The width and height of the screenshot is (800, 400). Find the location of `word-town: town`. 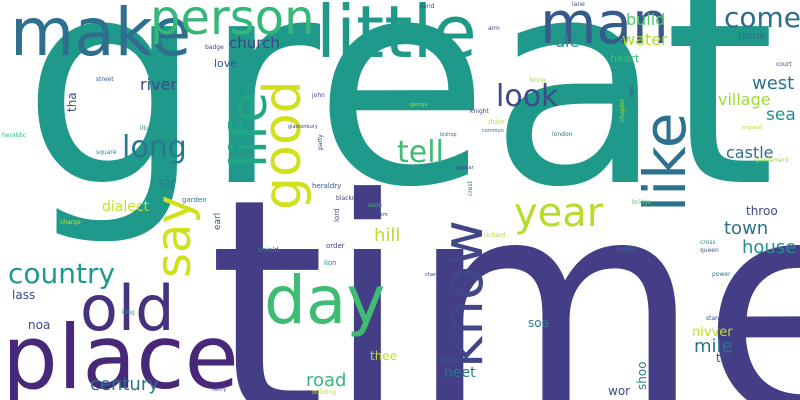

word-town: town is located at coordinates (746, 228).